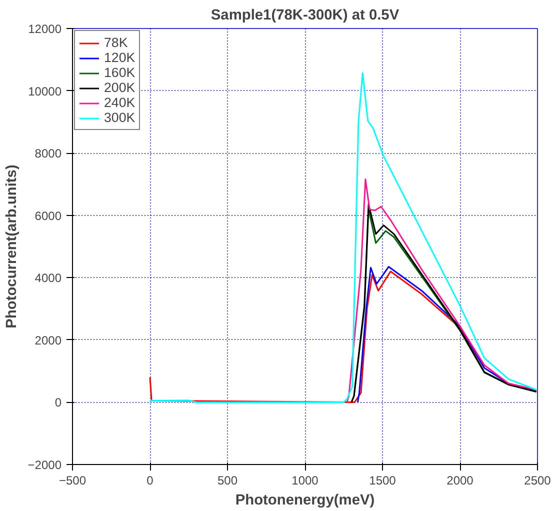 The width and height of the screenshot is (559, 511). Describe the element at coordinates (447, 334) in the screenshot. I see `line-series` at that location.